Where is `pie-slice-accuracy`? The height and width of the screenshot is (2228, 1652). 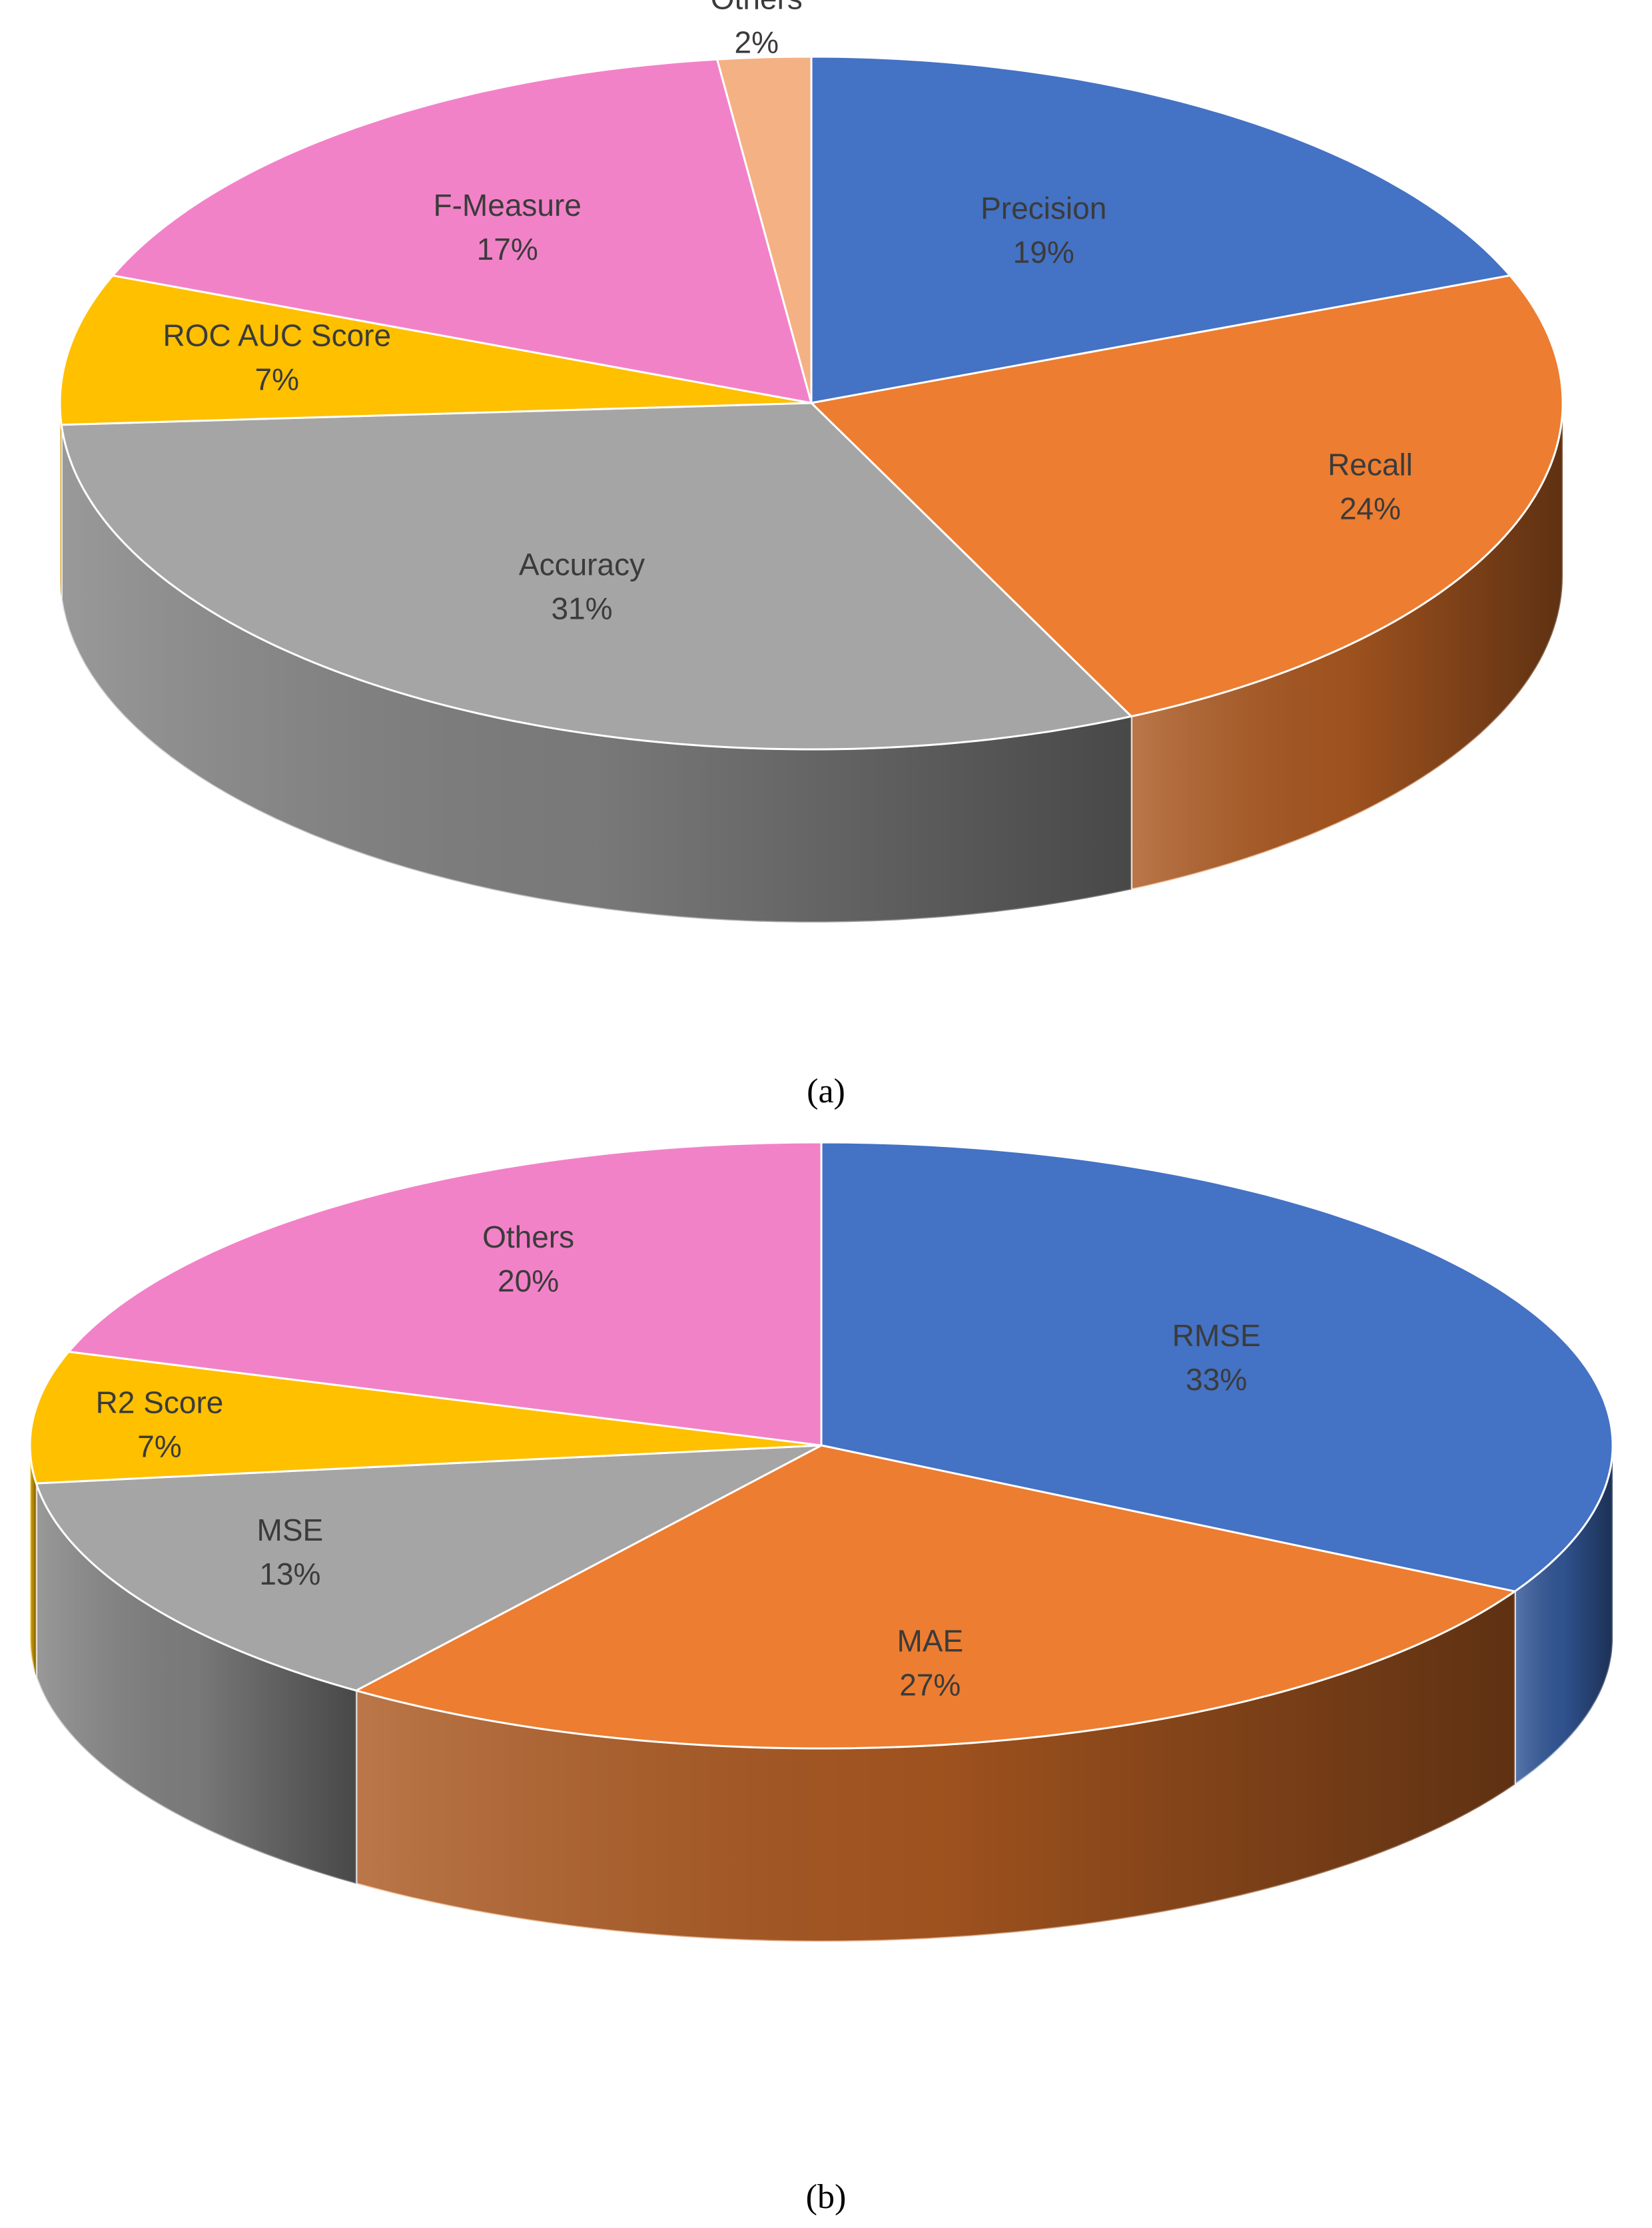
pie-slice-accuracy is located at coordinates (596, 576).